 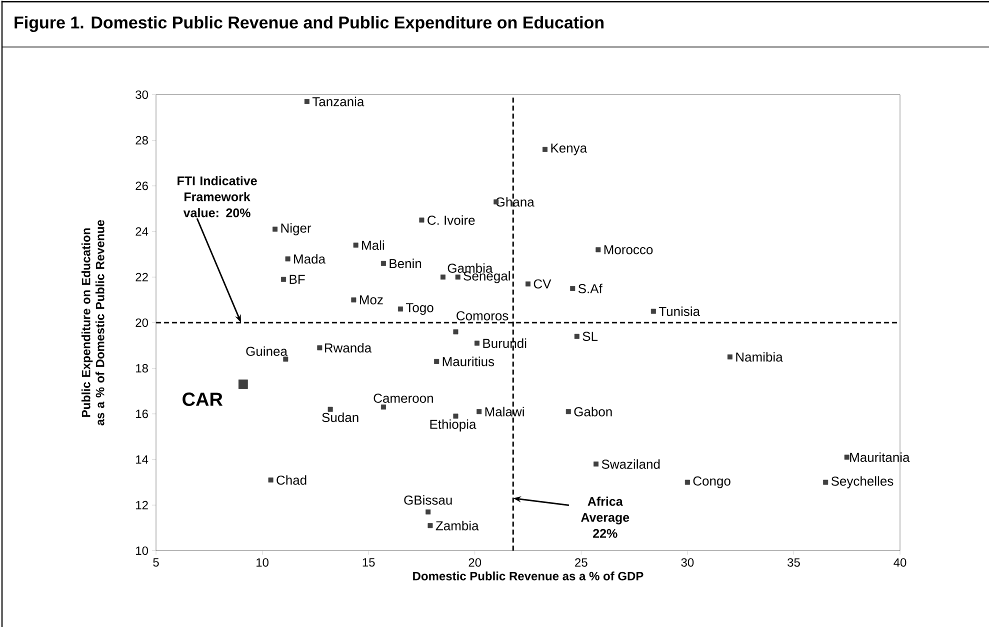 What do you see at coordinates (142, 414) in the screenshot?
I see `y-tick-label: 16` at bounding box center [142, 414].